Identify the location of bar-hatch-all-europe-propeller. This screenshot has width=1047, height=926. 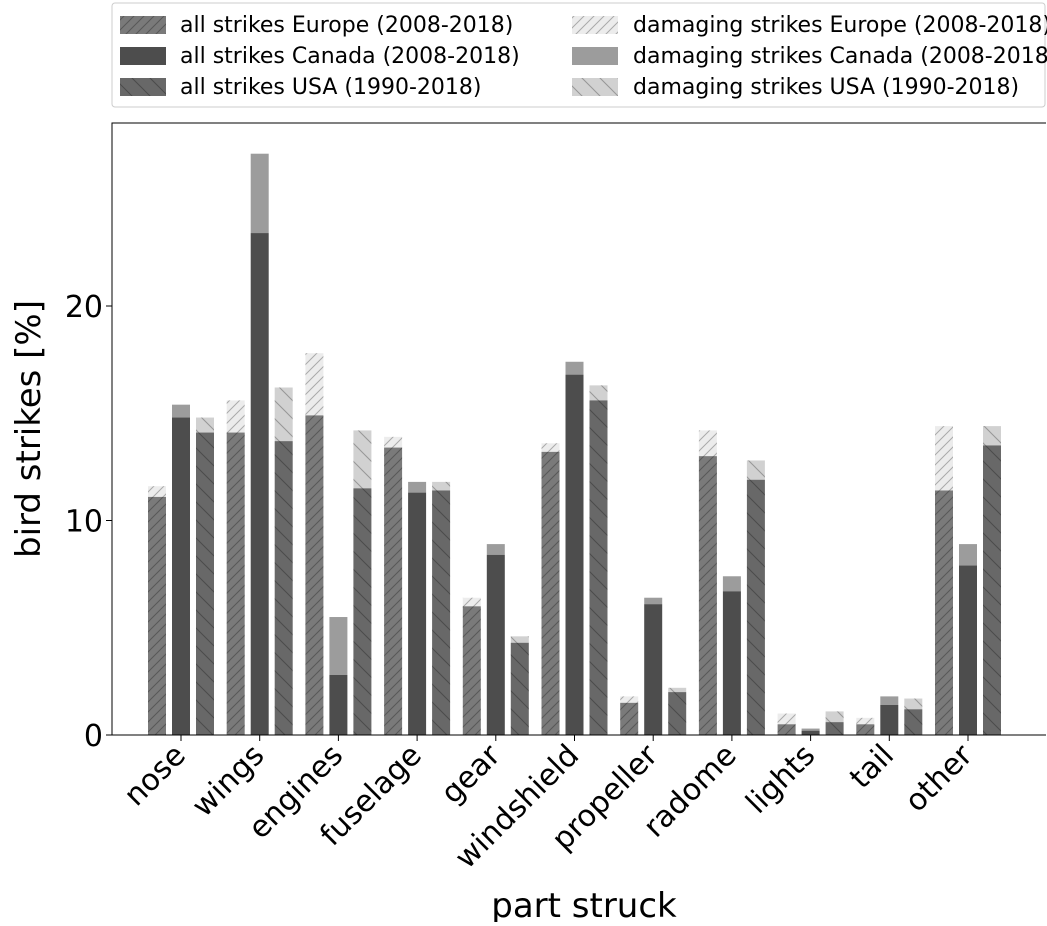
(629, 718).